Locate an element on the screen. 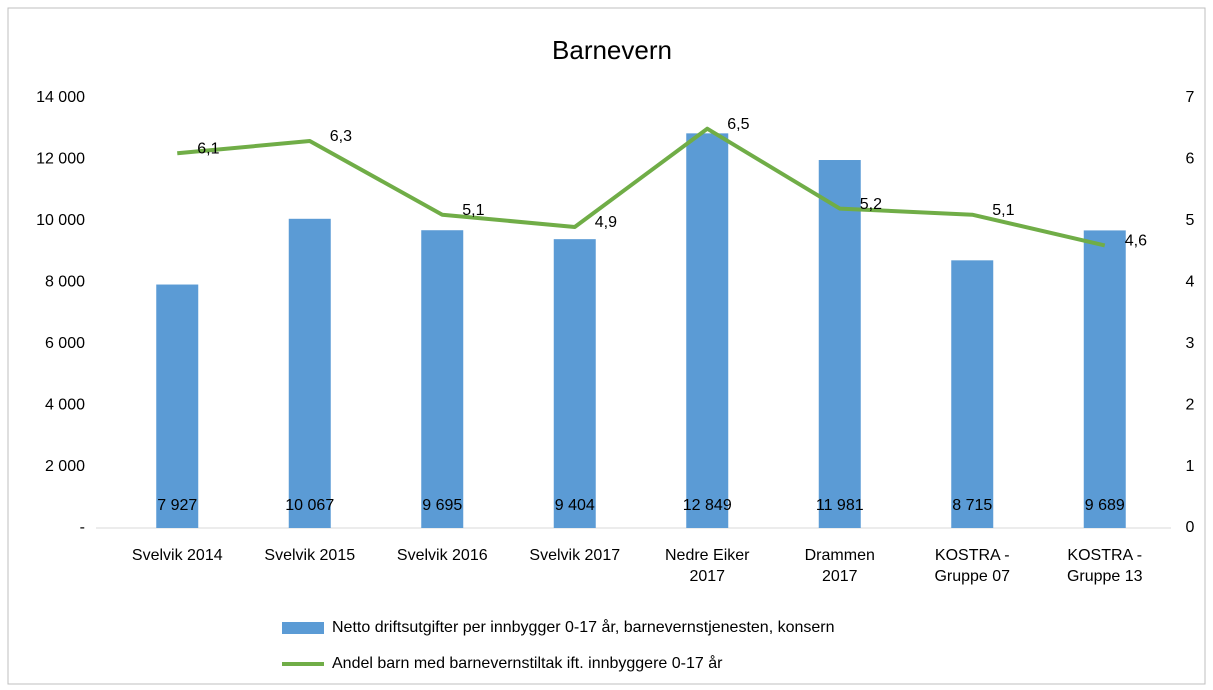  y-tick-label: 12 000 is located at coordinates (60, 159).